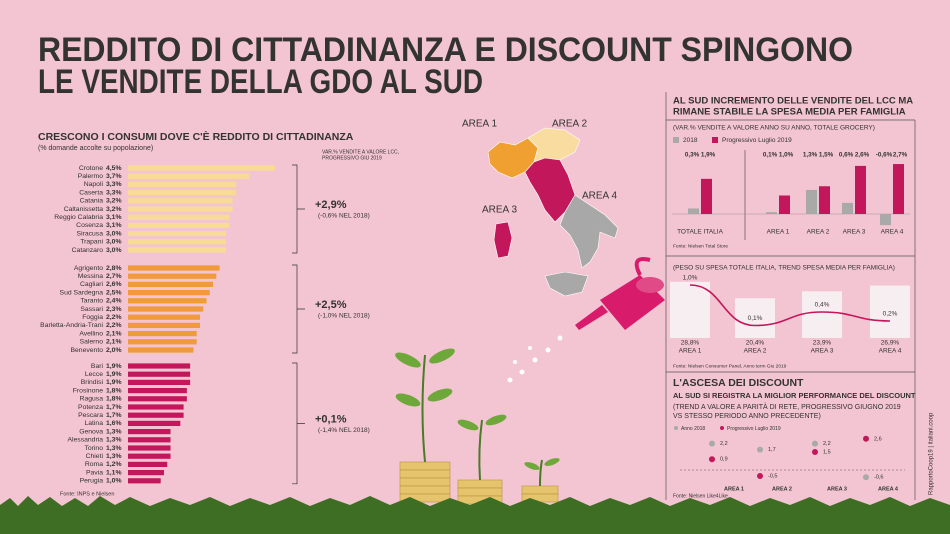 The image size is (950, 534). I want to click on value-label: -0,5, so click(772, 476).